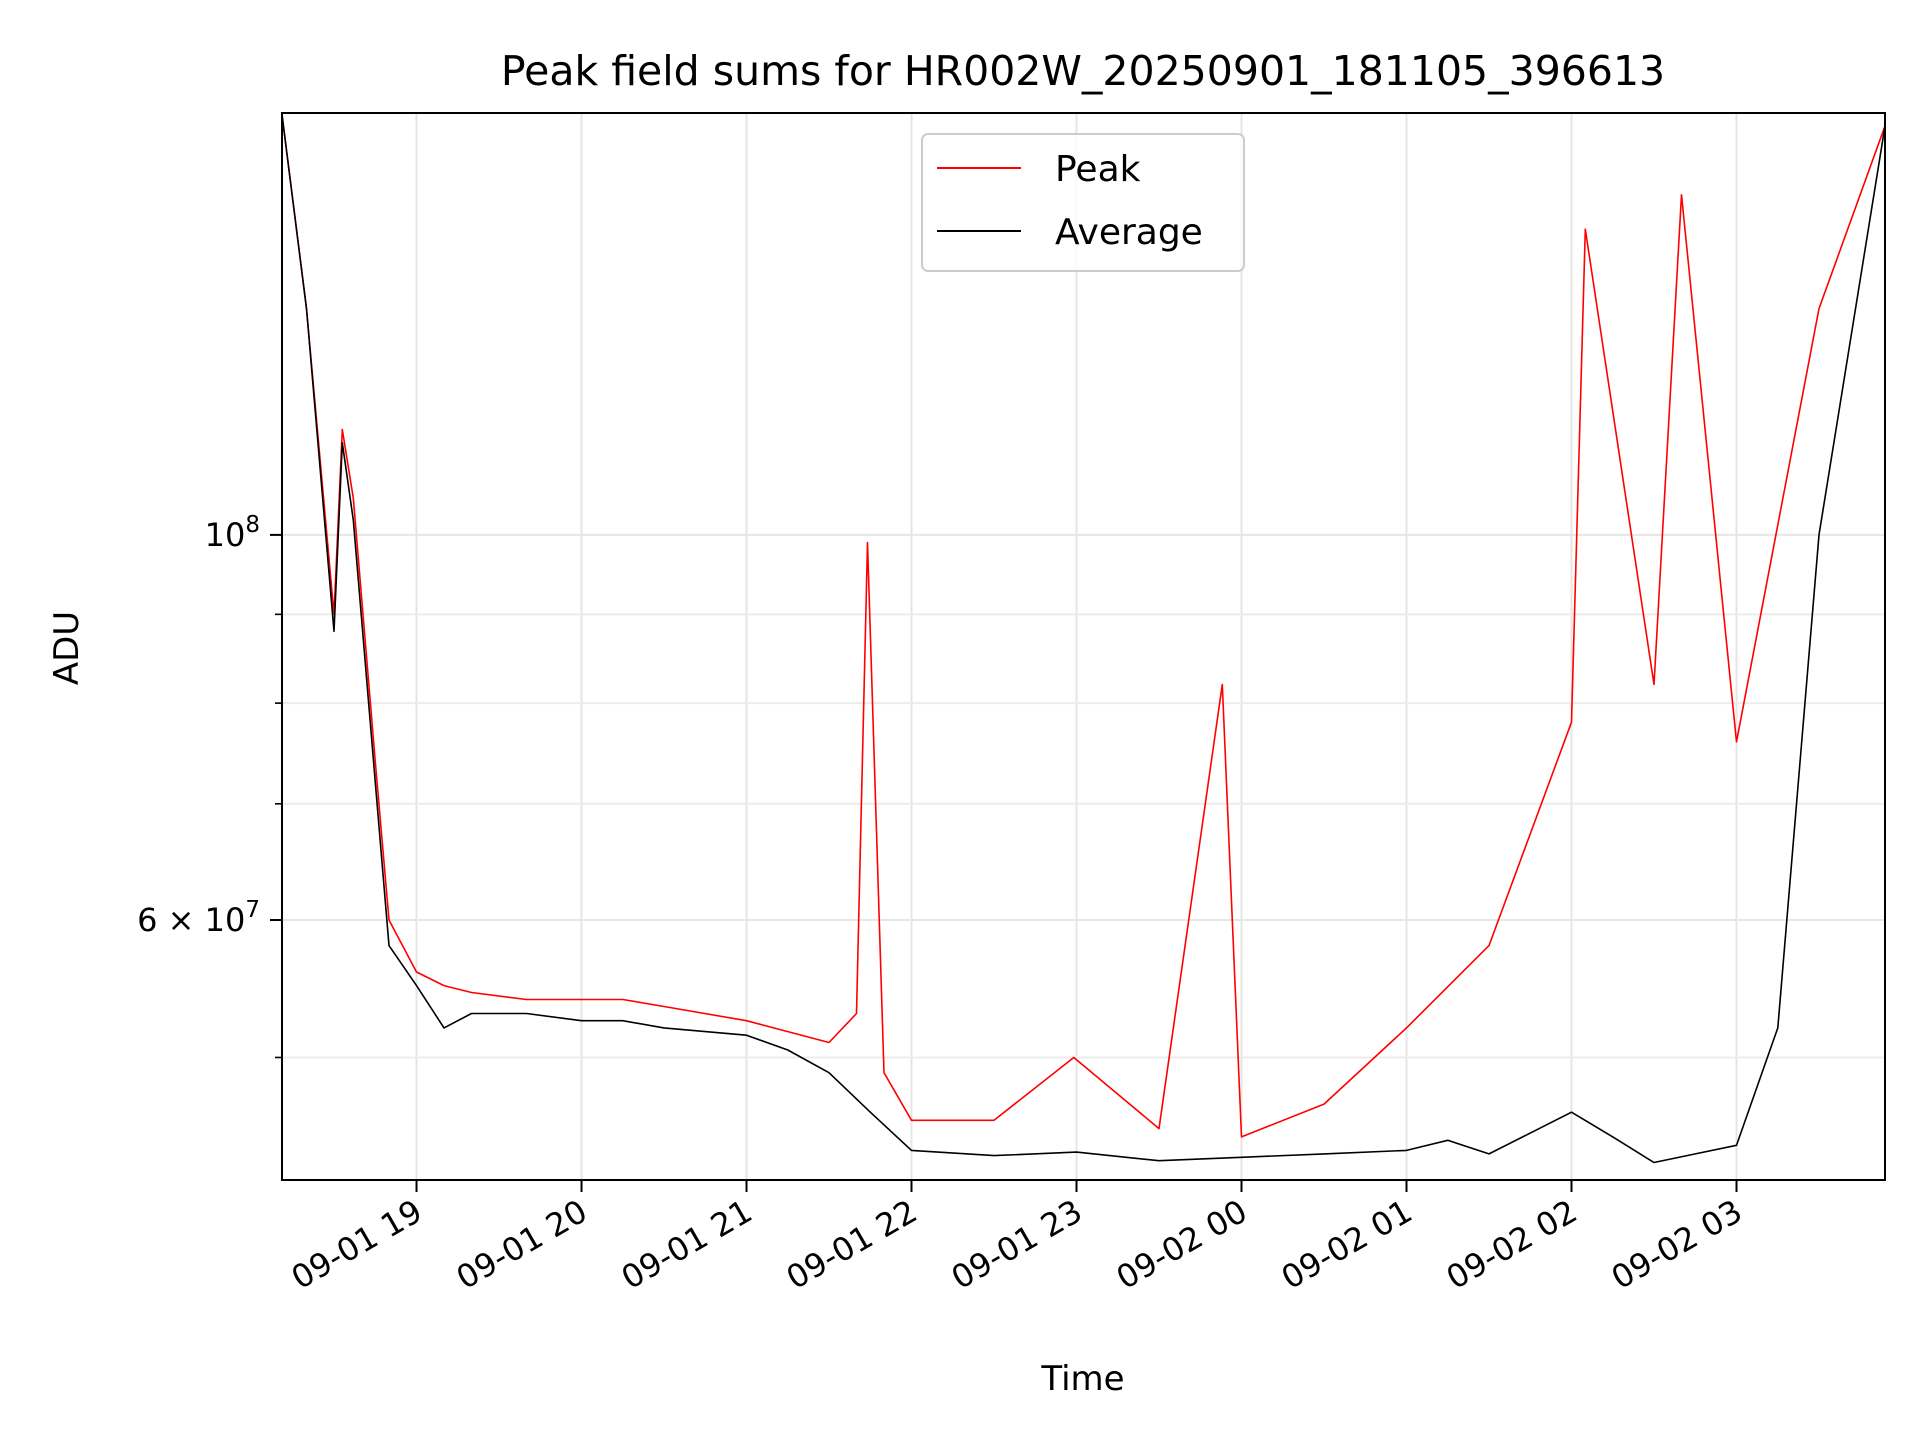 Image resolution: width=1920 pixels, height=1444 pixels. What do you see at coordinates (232, 533) in the screenshot?
I see `y-tick-label: 108` at bounding box center [232, 533].